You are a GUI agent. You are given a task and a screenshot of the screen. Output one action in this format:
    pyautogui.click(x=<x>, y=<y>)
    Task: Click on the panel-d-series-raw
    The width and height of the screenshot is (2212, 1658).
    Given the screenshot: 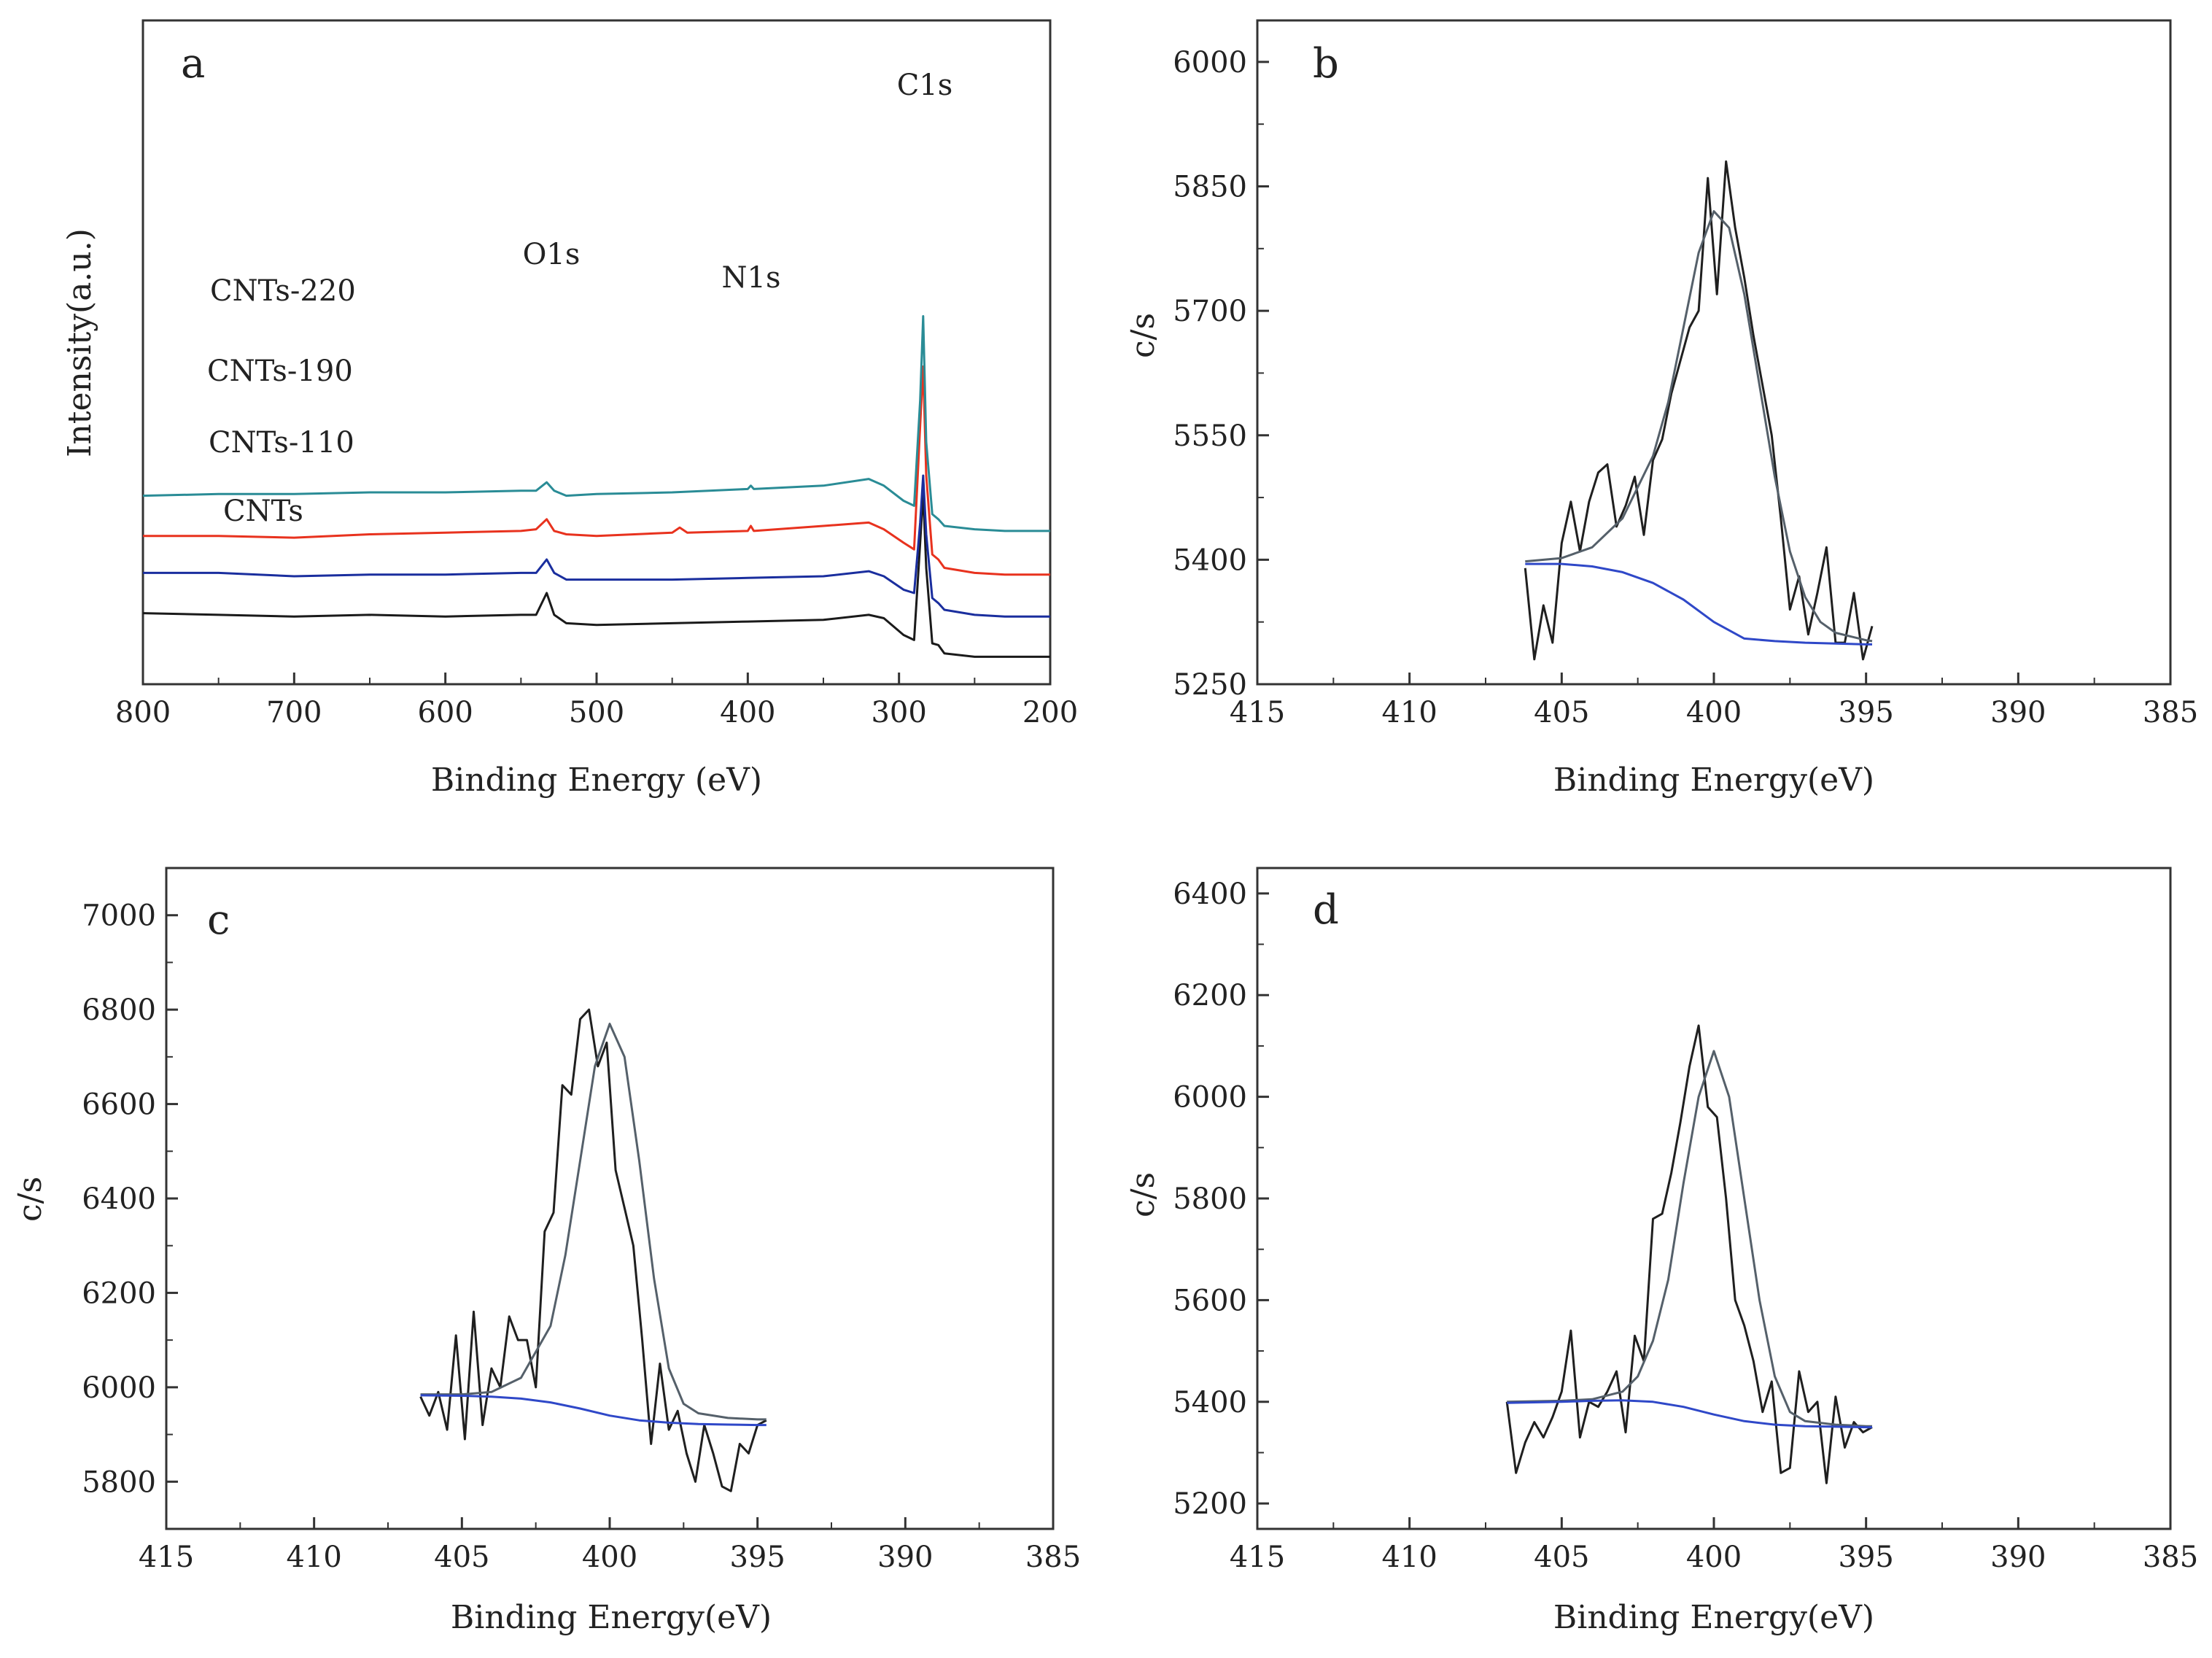 What is the action you would take?
    pyautogui.click(x=1689, y=1254)
    